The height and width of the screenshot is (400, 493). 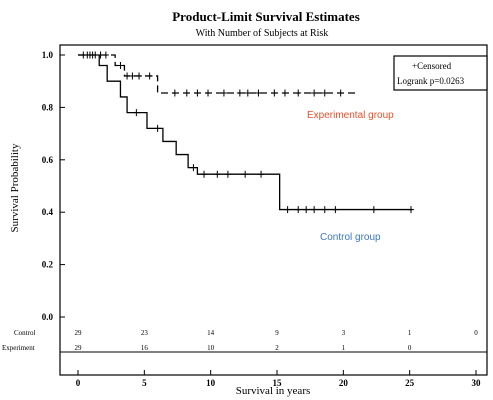 I want to click on y-axis-label: Survival Probability, so click(x=15, y=187).